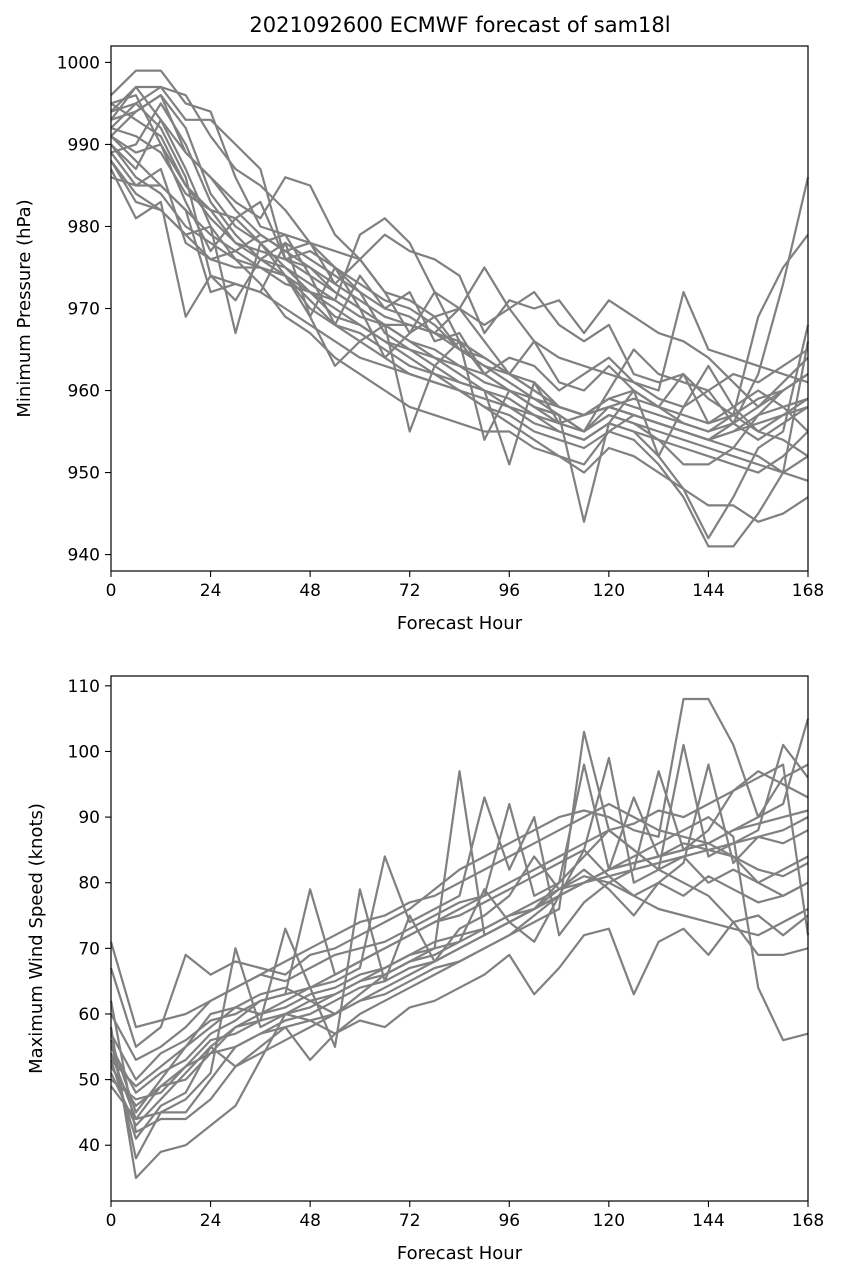 The image size is (843, 1279). What do you see at coordinates (89, 1015) in the screenshot?
I see `wind-y-tick-label: 60` at bounding box center [89, 1015].